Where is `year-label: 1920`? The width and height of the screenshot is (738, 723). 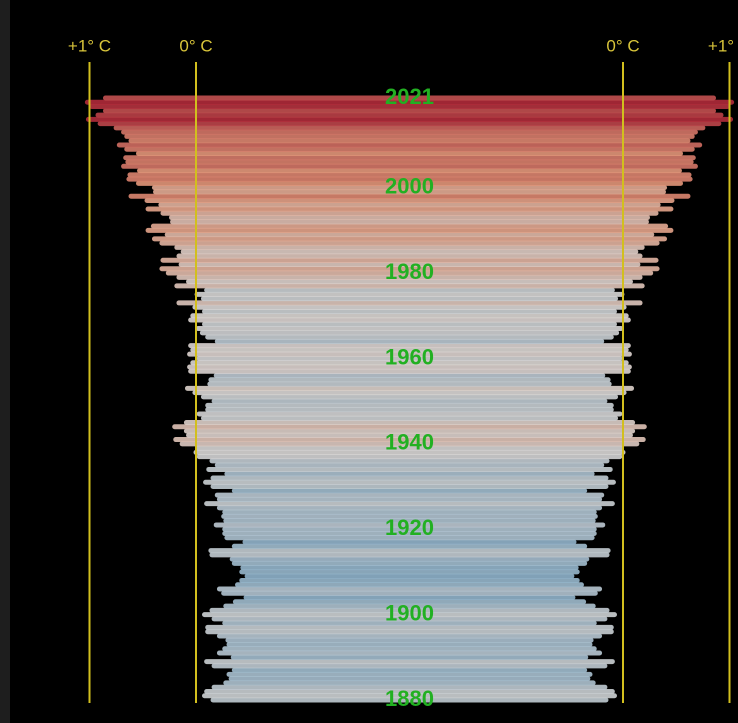
year-label: 1920 is located at coordinates (409, 527).